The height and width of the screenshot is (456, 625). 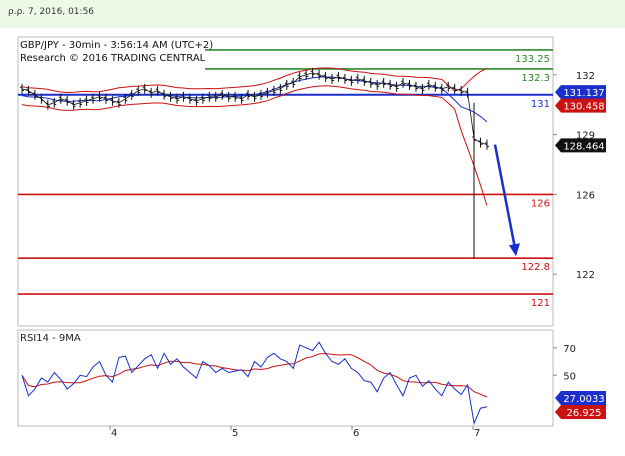 I want to click on chart-subtitle: Research © 2016 TRADING CENTRAL, so click(x=113, y=58).